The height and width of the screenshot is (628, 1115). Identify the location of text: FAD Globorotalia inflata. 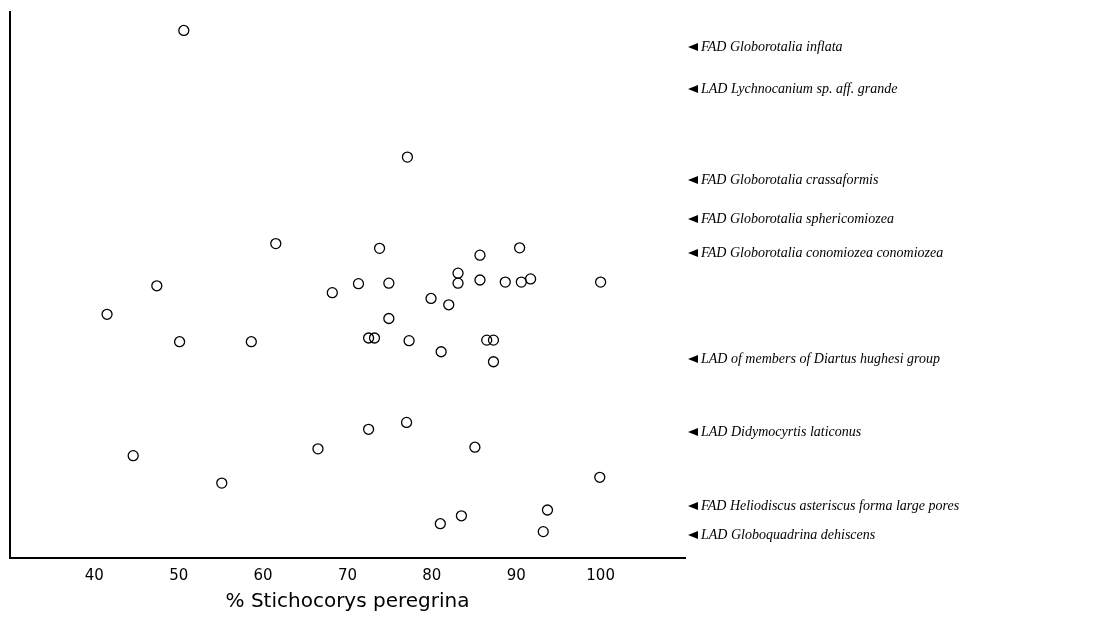
(772, 47).